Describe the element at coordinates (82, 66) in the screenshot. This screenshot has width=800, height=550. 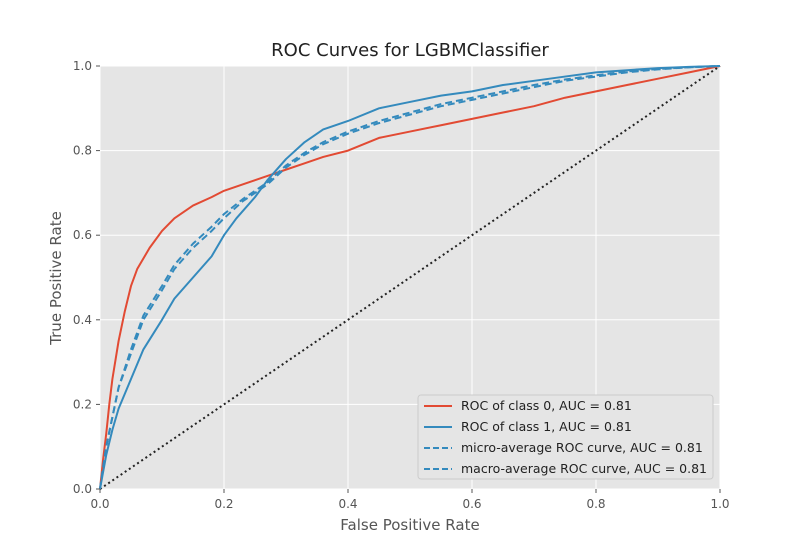
I see `y-tick-label: 1.0` at that location.